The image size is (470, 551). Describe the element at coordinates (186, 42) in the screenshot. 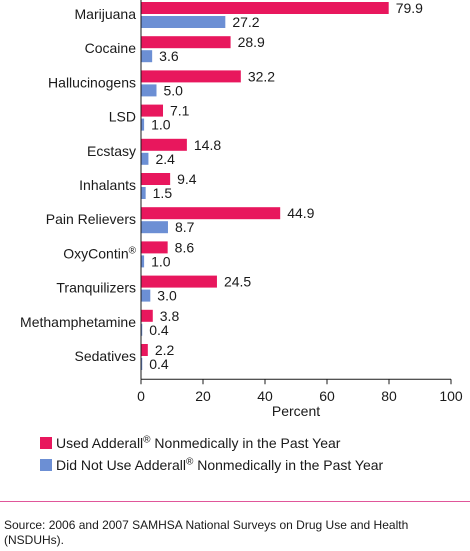

I see `bar-cocaine-used` at that location.